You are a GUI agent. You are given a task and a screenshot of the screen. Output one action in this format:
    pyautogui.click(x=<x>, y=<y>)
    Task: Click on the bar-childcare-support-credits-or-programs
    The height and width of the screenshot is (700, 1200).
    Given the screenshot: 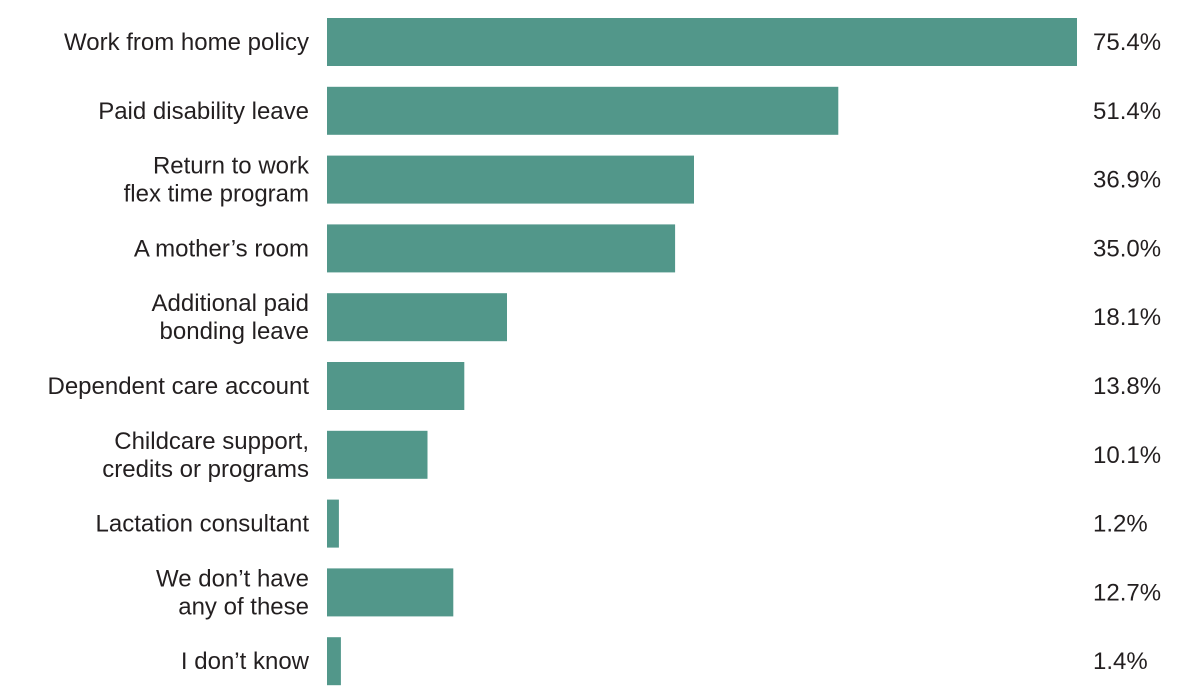 What is the action you would take?
    pyautogui.click(x=377, y=454)
    